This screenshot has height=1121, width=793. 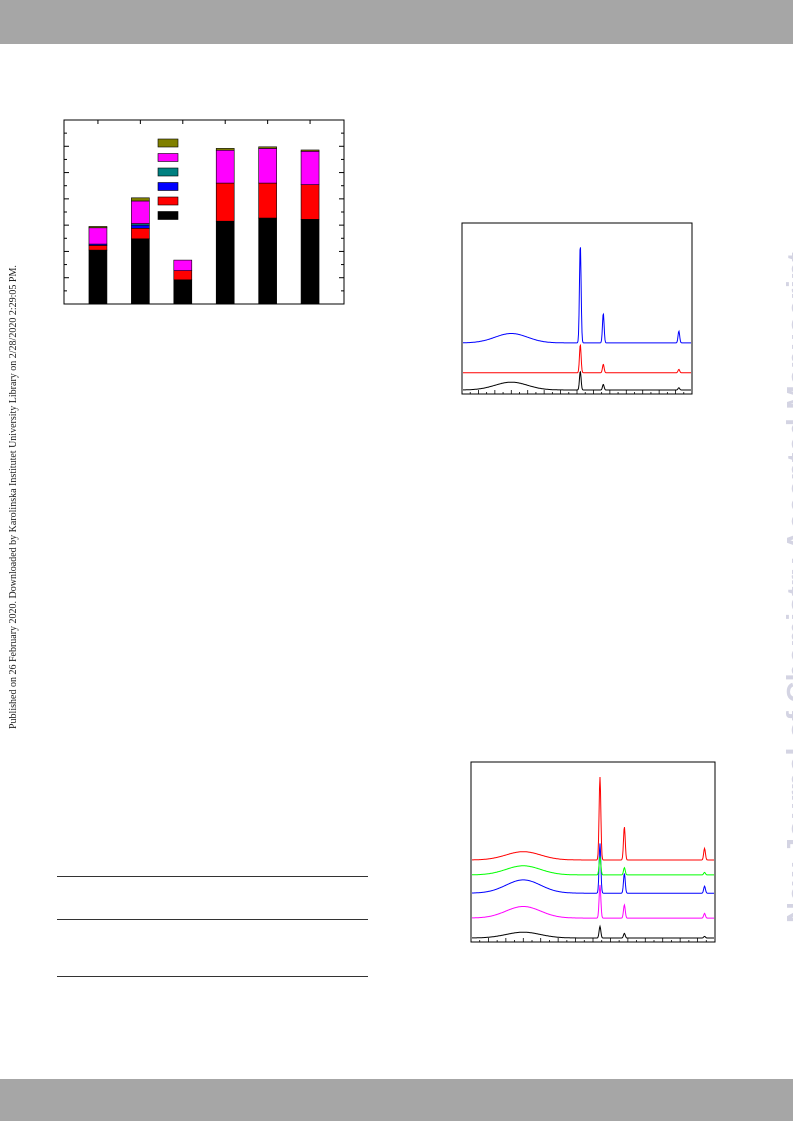 I want to click on table-top-rule, so click(x=212, y=876).